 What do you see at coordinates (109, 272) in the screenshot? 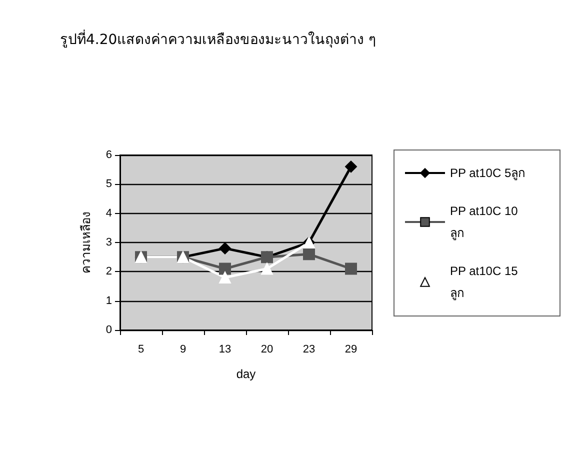
I see `y-tick-label: 2` at bounding box center [109, 272].